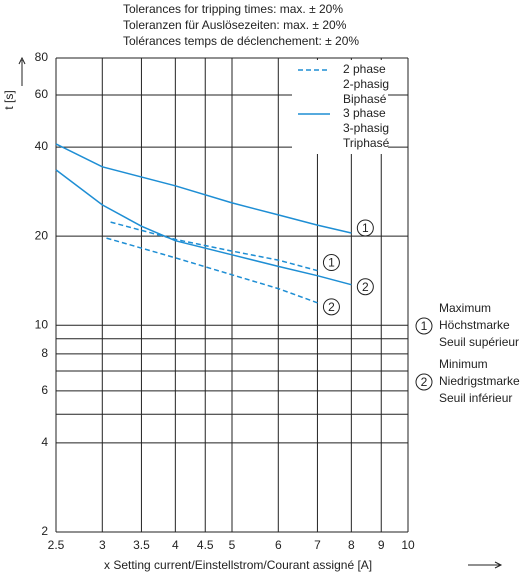 Image resolution: width=524 pixels, height=580 pixels. Describe the element at coordinates (364, 113) in the screenshot. I see `legend-label: 3 phase` at that location.